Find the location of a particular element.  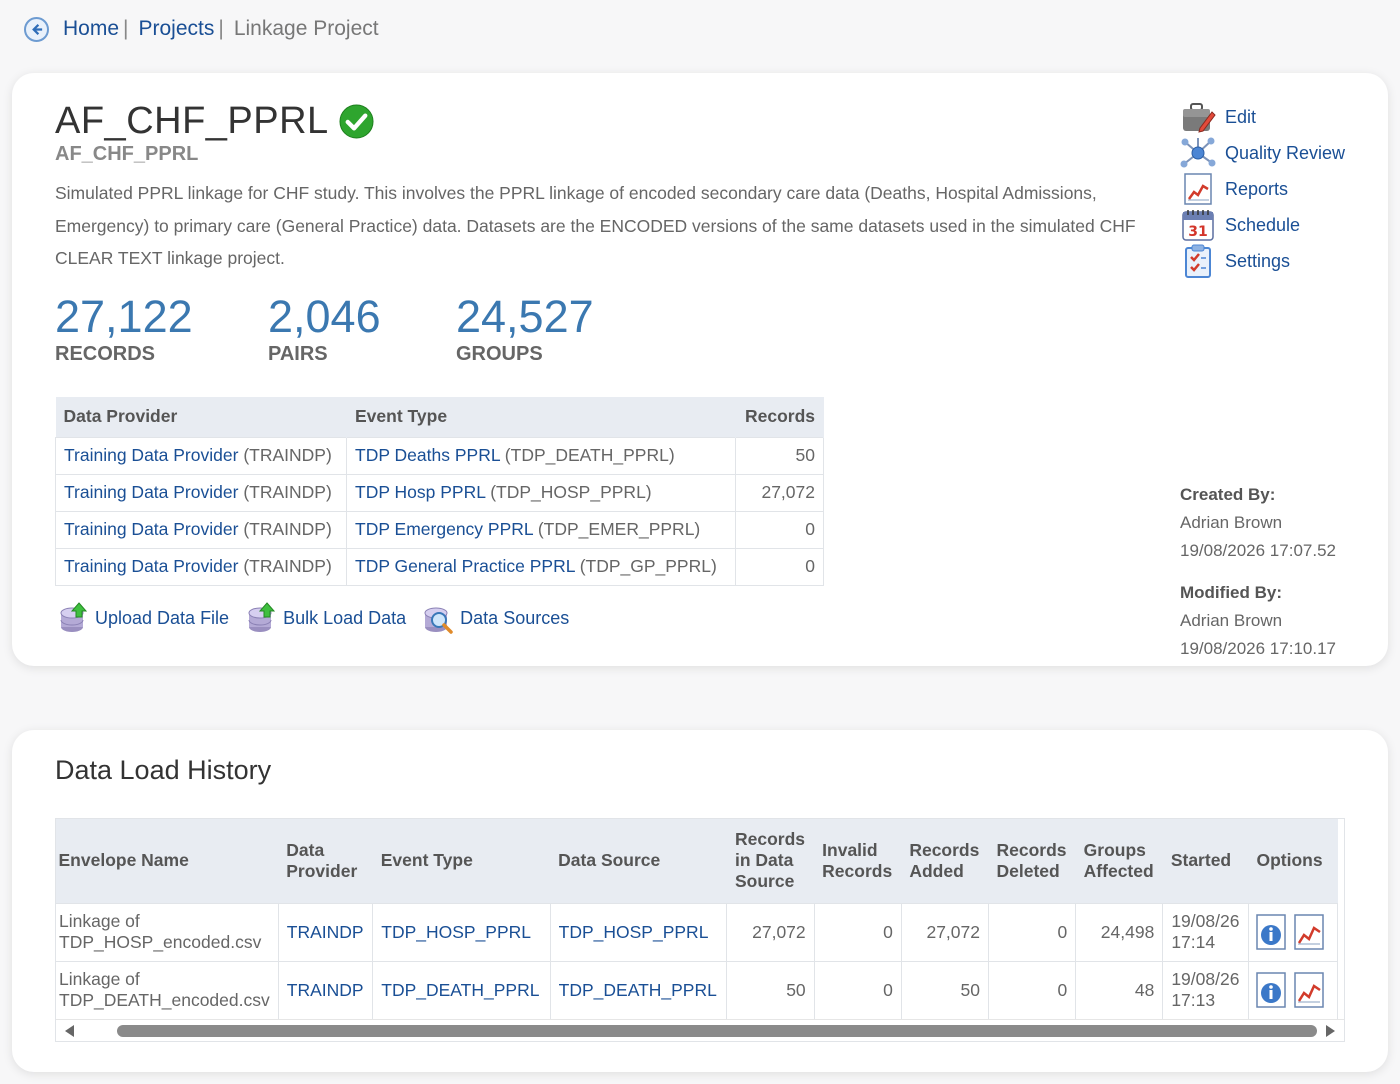

project-side-menu: Edit Quality Review Reports is located at coordinates (1262, 189).